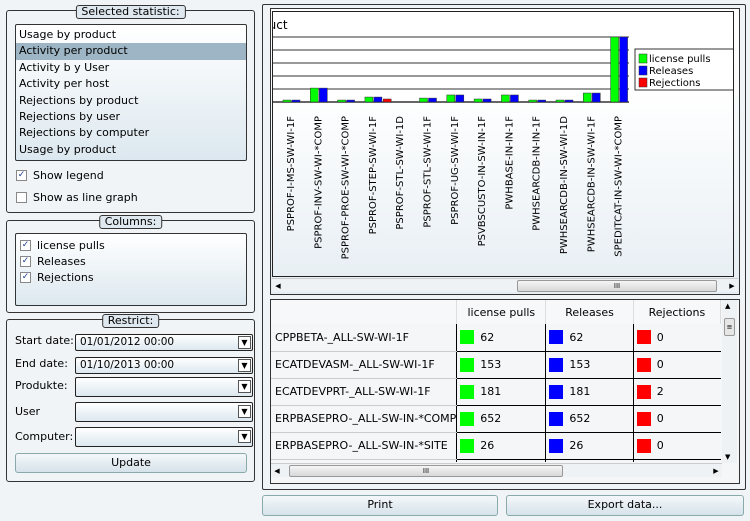 The height and width of the screenshot is (521, 750). Describe the element at coordinates (44, 340) in the screenshot. I see `start-date-label: Start date:` at that location.